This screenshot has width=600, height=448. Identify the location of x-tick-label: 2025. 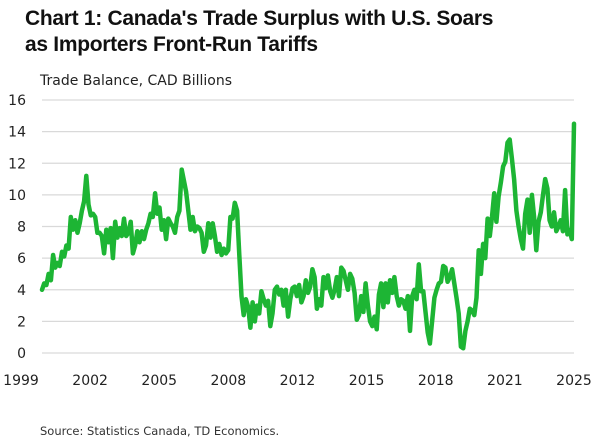
(574, 381).